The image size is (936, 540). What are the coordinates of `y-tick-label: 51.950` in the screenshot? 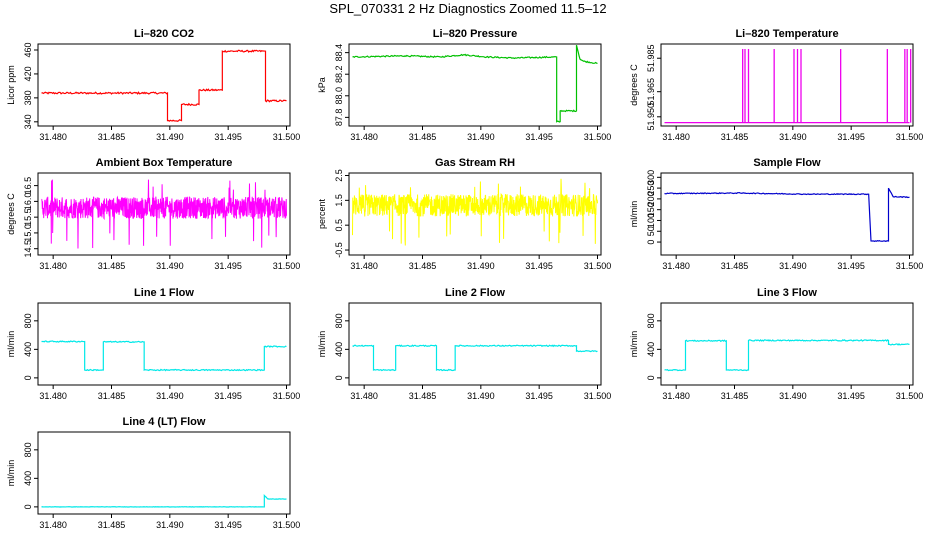 It's located at (651, 117).